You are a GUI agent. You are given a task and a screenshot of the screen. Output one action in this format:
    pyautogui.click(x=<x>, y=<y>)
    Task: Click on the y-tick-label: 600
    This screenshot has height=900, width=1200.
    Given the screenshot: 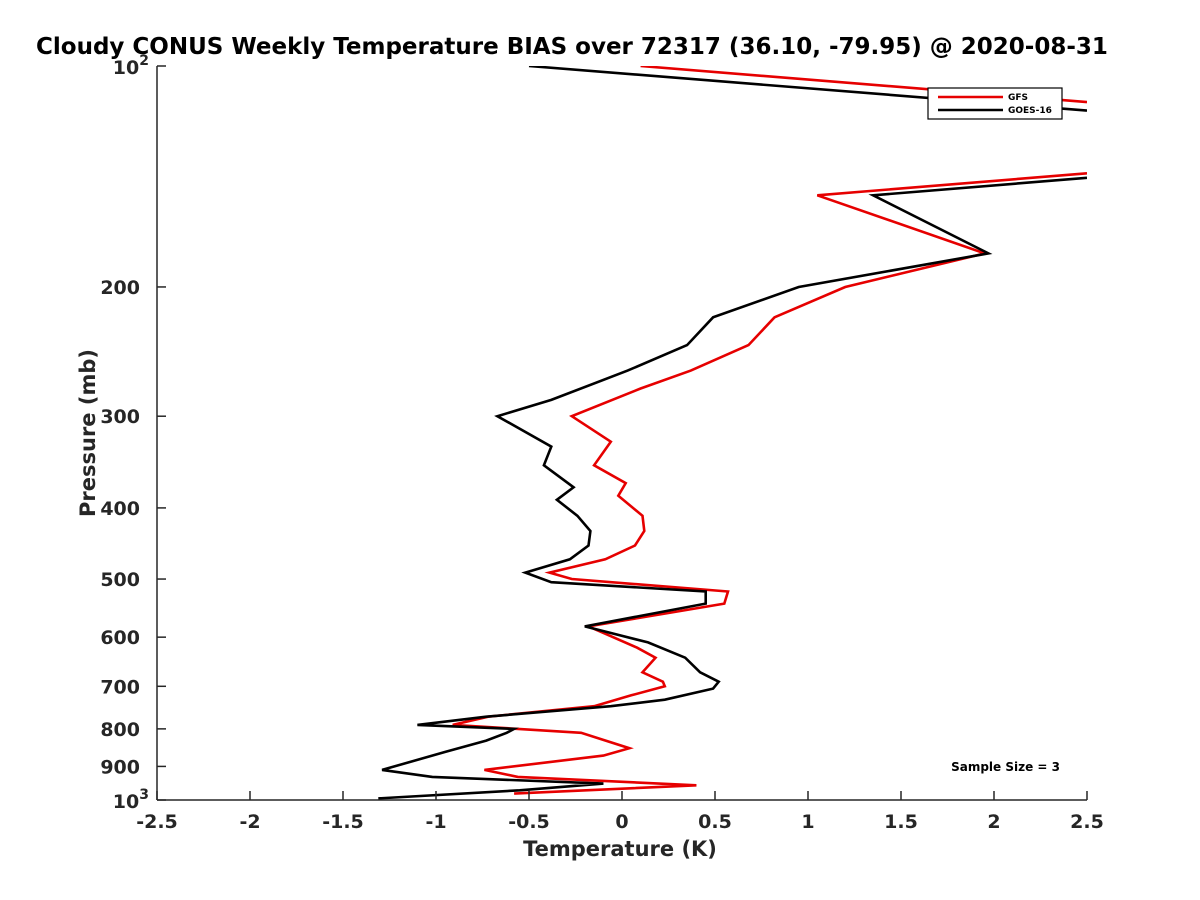 What is the action you would take?
    pyautogui.click(x=120, y=638)
    